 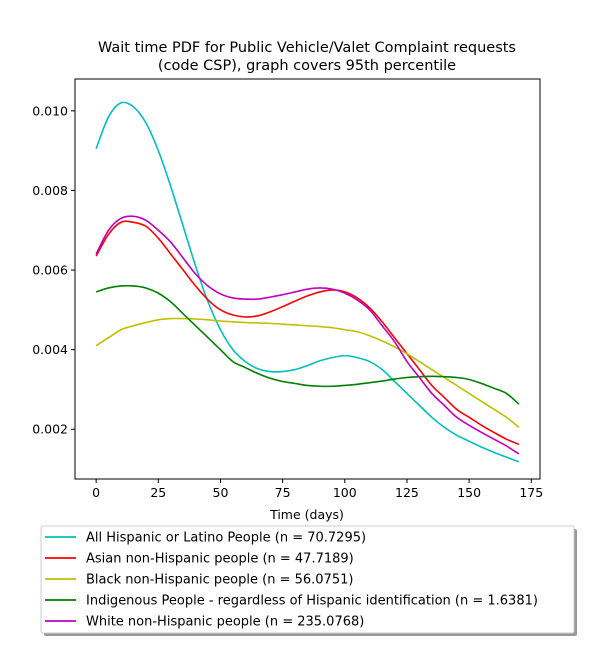 What do you see at coordinates (219, 580) in the screenshot?
I see `legend-label-2: Black non-Hispanic people (n = 56.0751)` at bounding box center [219, 580].